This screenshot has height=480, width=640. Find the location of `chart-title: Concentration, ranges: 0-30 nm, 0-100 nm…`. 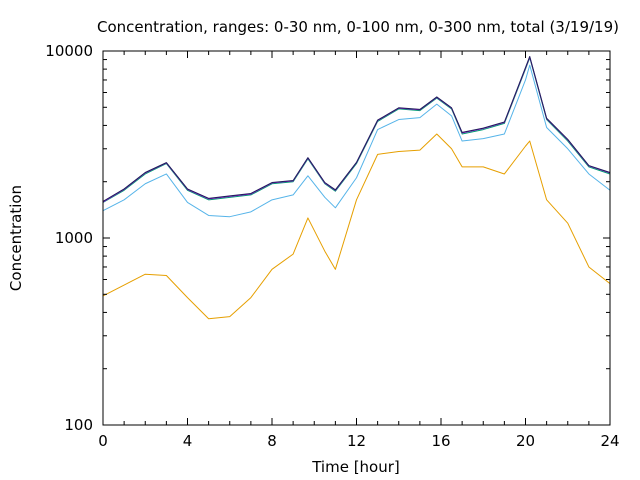

chart-title: Concentration, ranges: 0-30 nm, 0-100 nm… is located at coordinates (358, 27).